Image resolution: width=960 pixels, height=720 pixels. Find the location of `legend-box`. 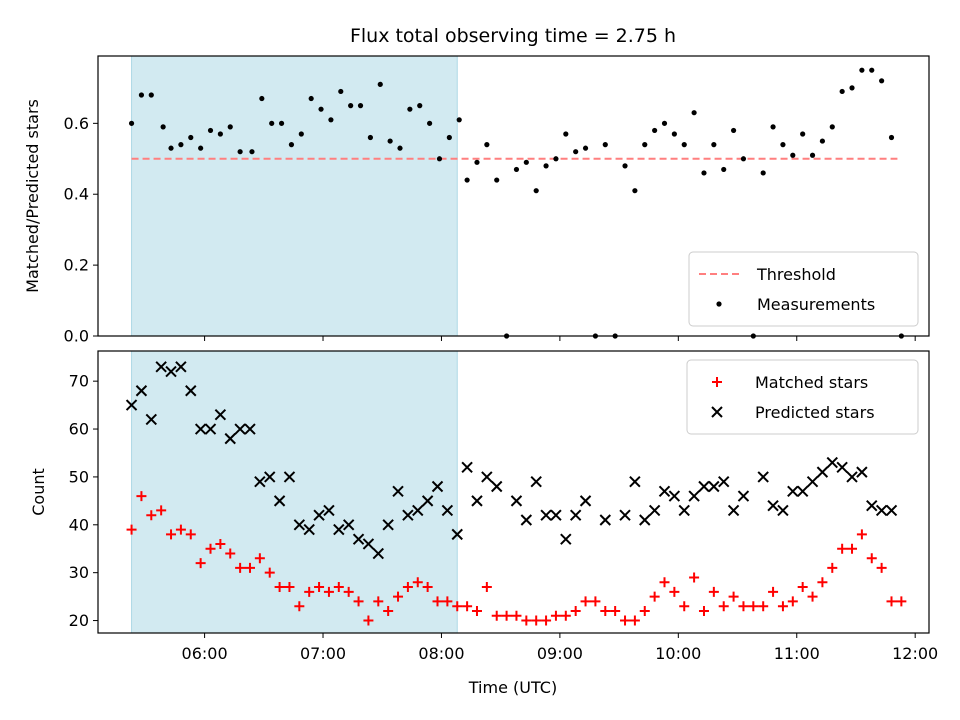

legend-box is located at coordinates (802, 397).